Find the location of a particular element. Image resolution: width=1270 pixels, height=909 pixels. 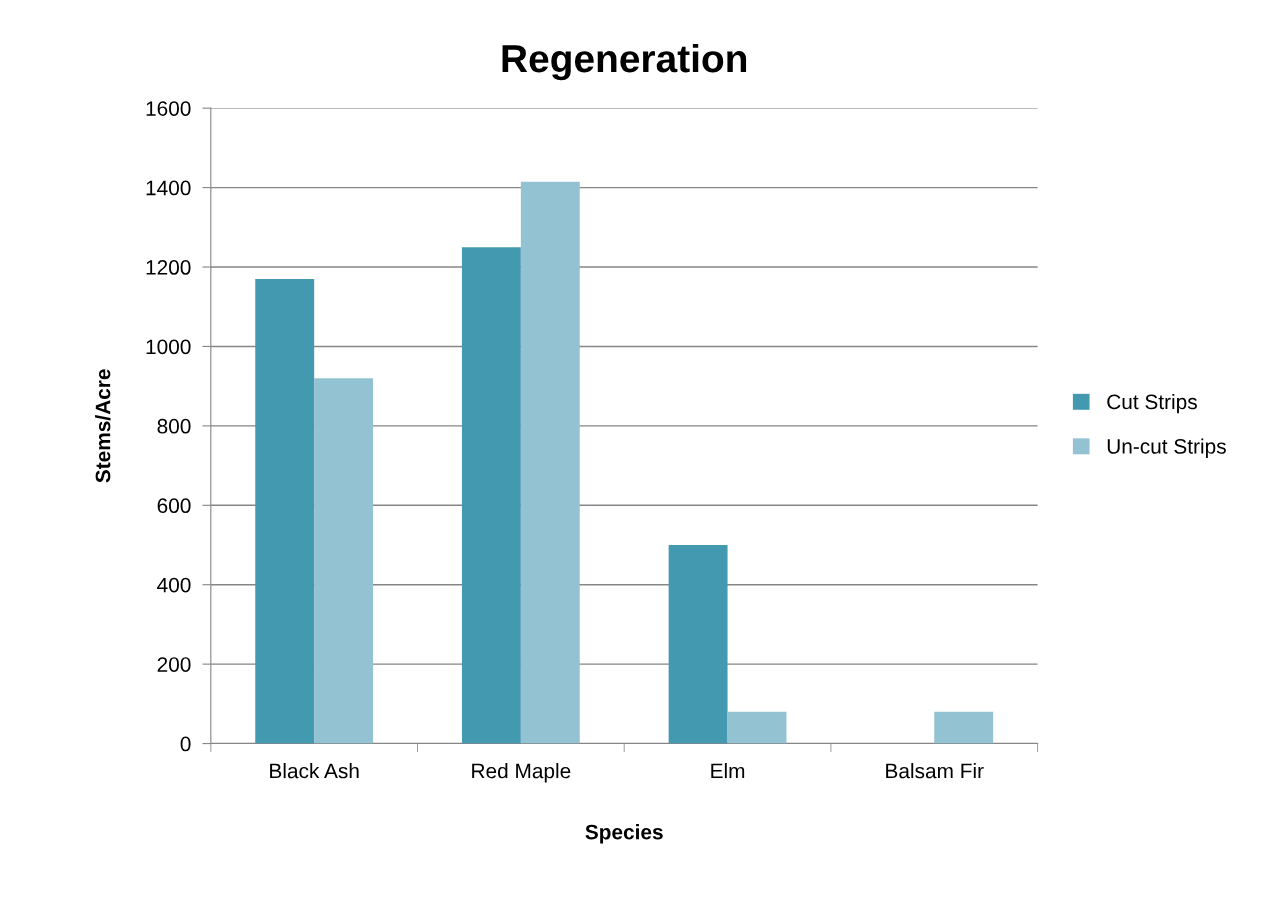

y-tick-label: 1600 is located at coordinates (168, 108).